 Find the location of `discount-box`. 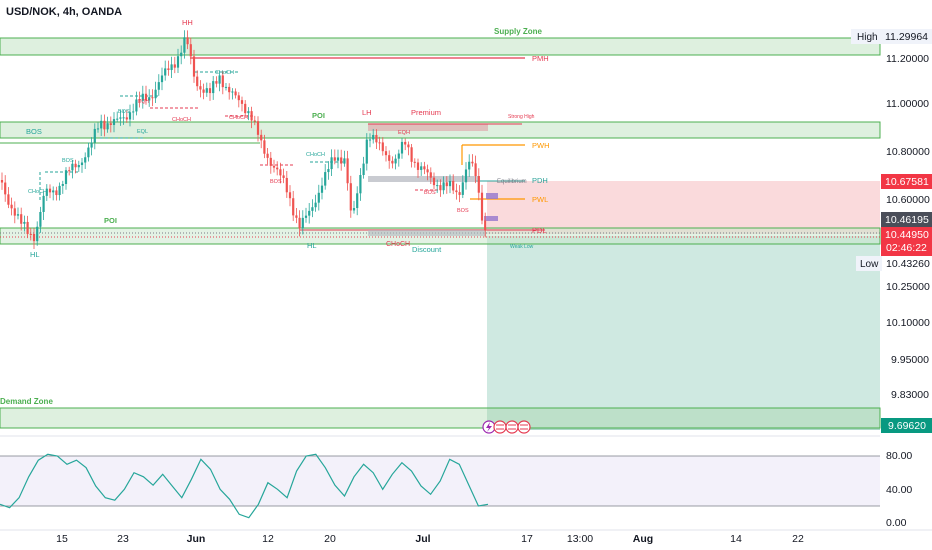

discount-box is located at coordinates (427, 233).